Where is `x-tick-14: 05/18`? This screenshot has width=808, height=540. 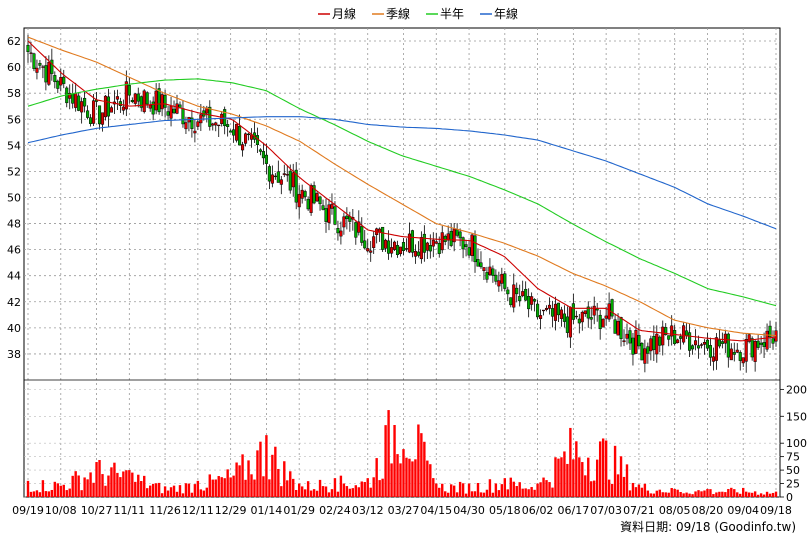 x-tick-14: 05/18 is located at coordinates (505, 510).